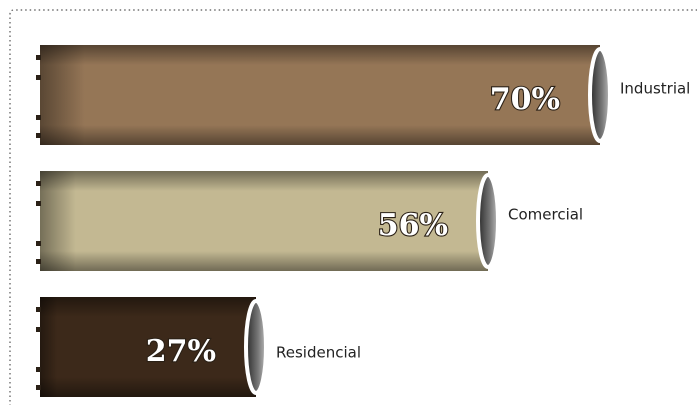 This screenshot has height=405, width=697. I want to click on value-label: 70%, so click(525, 99).